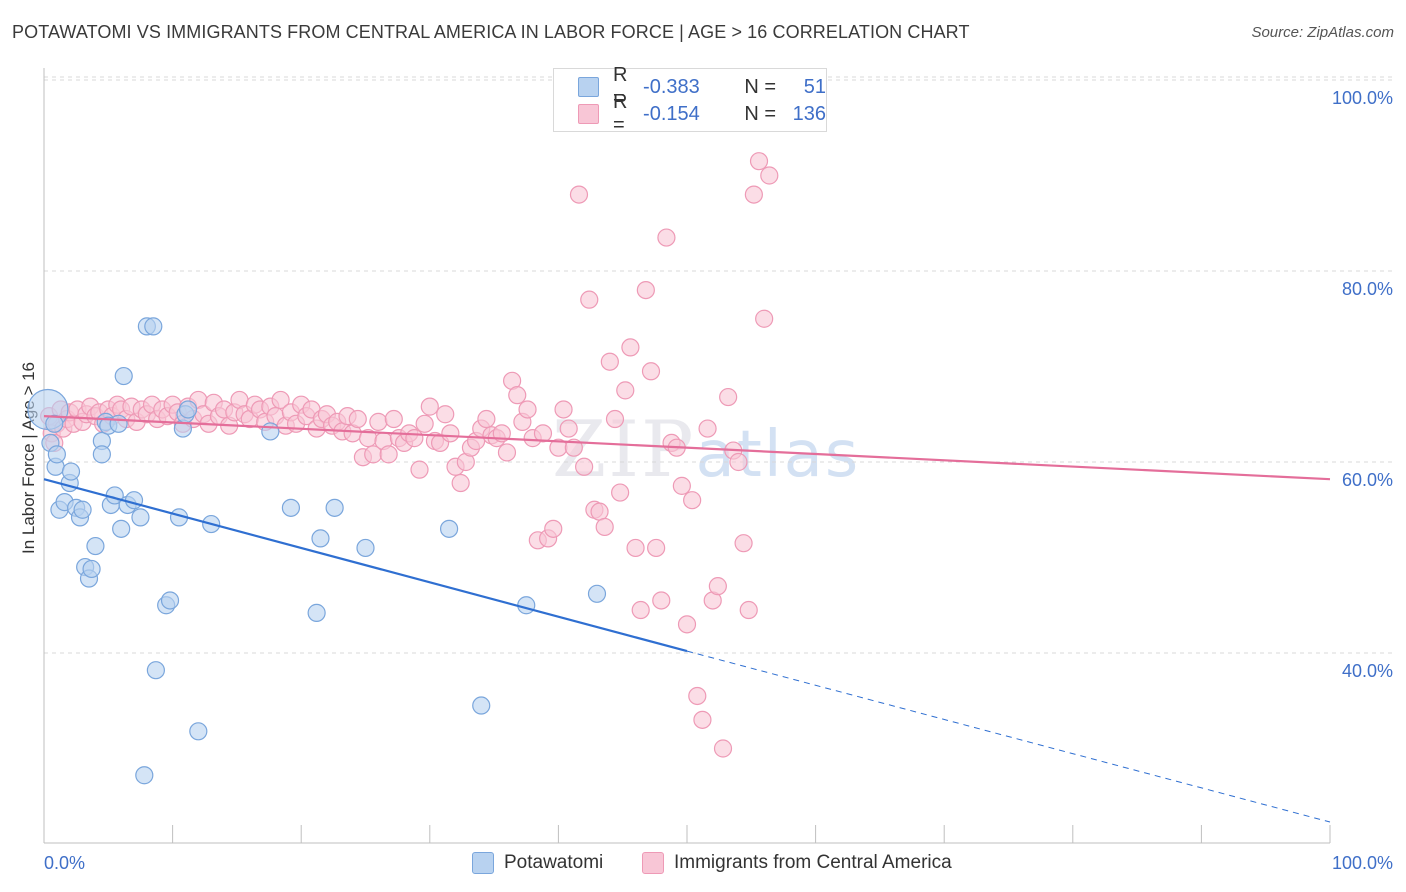  I want to click on bottom-legend-potawatomi: Potawatomi, so click(537, 863).